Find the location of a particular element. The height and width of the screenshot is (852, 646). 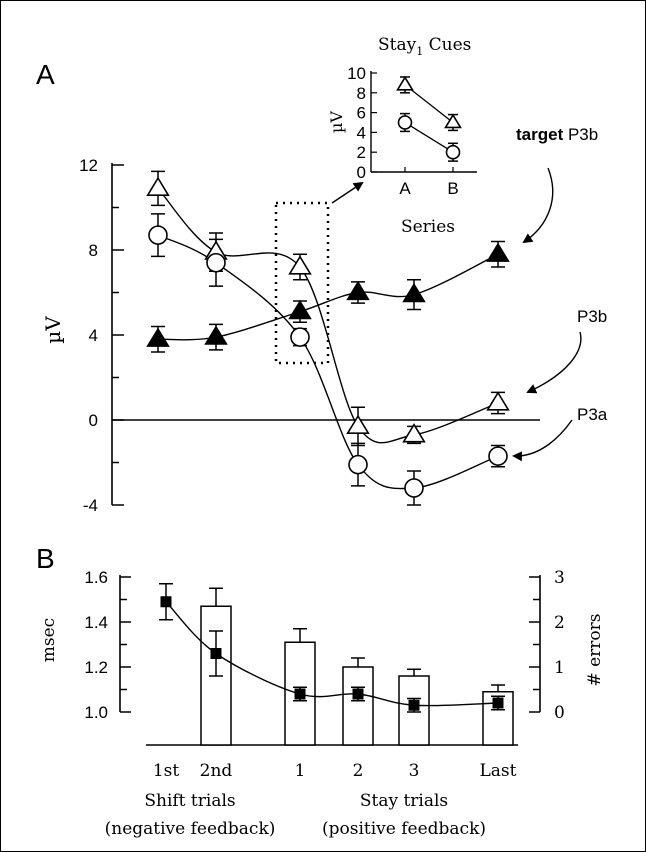

panel-b-category-label: 2nd is located at coordinates (216, 771).